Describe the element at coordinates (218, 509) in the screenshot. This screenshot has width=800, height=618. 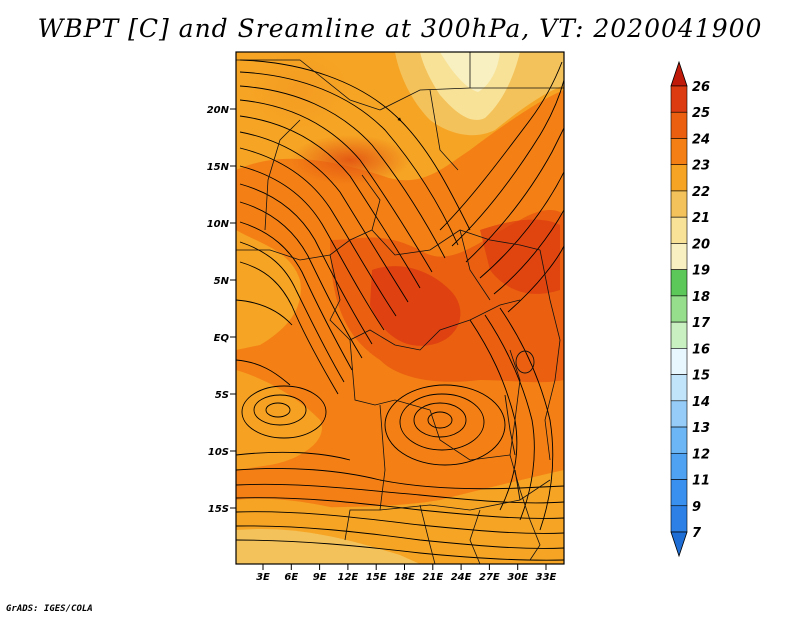
I see `lat-tick-label: 15S` at that location.